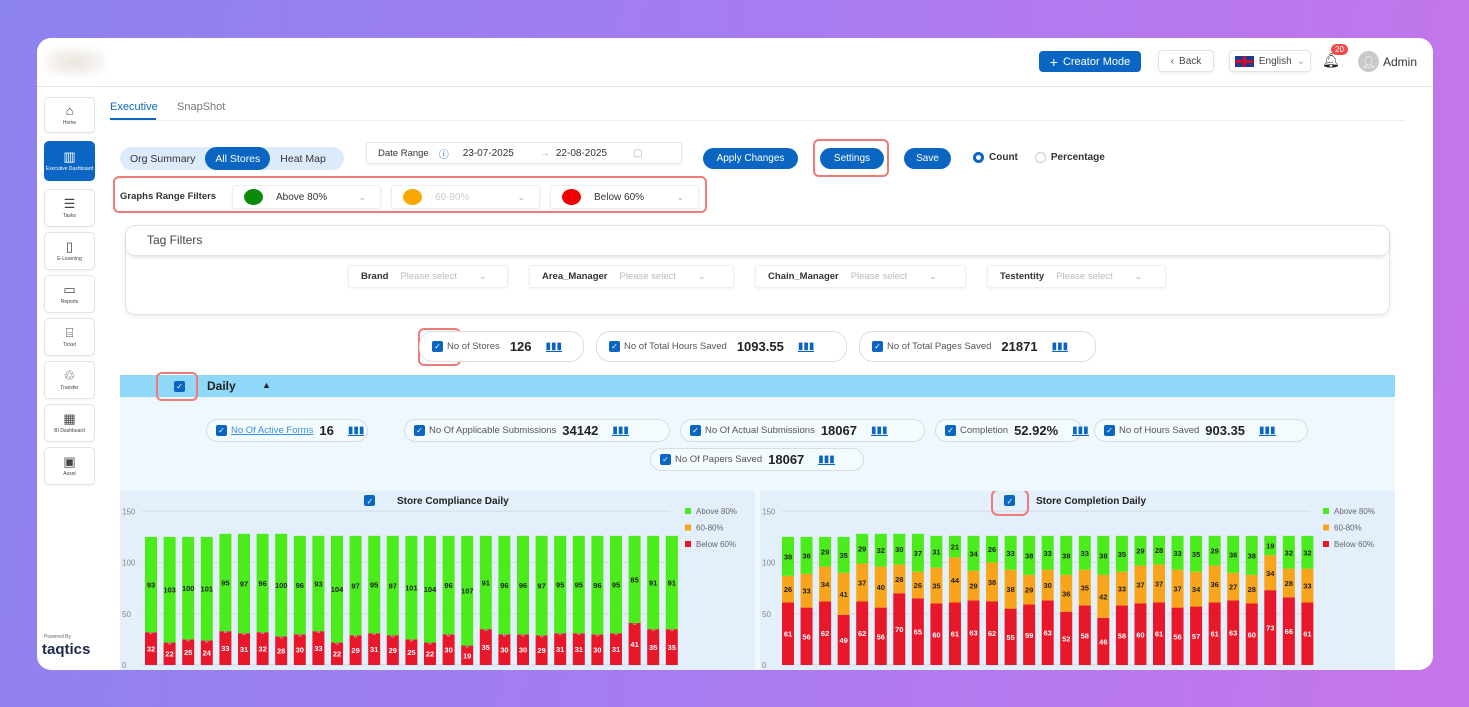 The height and width of the screenshot is (707, 1469). Describe the element at coordinates (179, 386) in the screenshot. I see `daily-checkbox: ✓` at that location.